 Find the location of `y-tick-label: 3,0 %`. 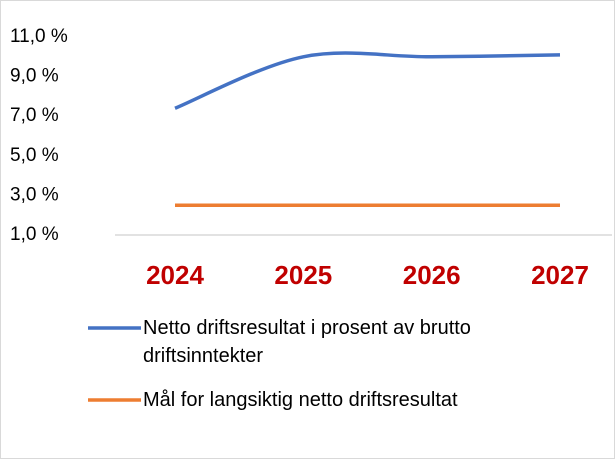

y-tick-label: 3,0 % is located at coordinates (34, 194).